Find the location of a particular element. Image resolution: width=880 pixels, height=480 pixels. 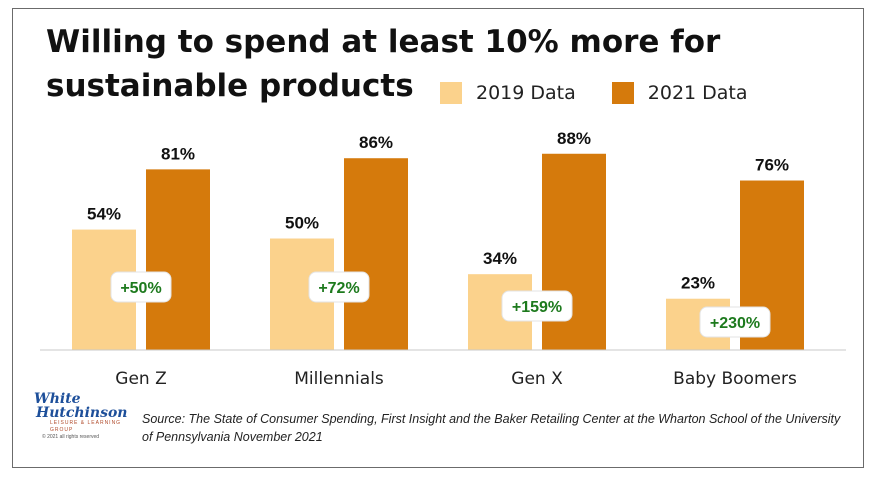

legend-item-2021: 2021 Data is located at coordinates (679, 93).